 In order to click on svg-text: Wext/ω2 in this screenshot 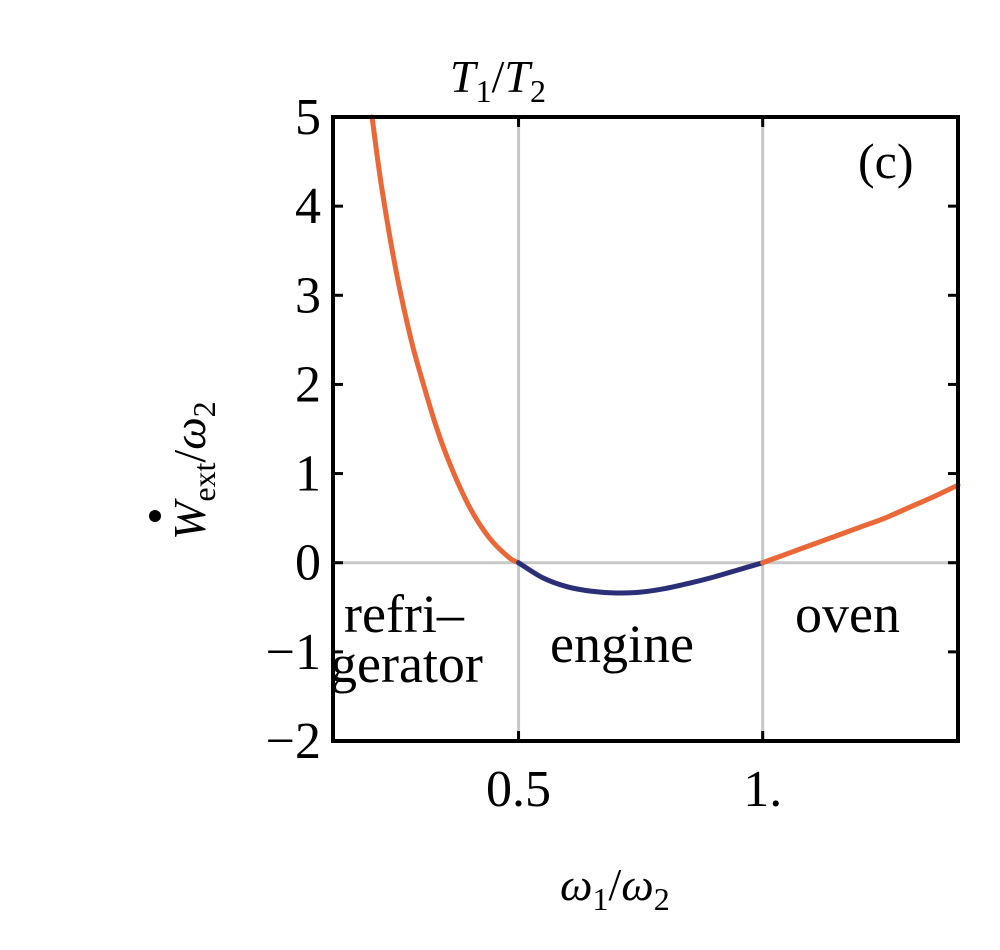, I will do `click(193, 470)`.